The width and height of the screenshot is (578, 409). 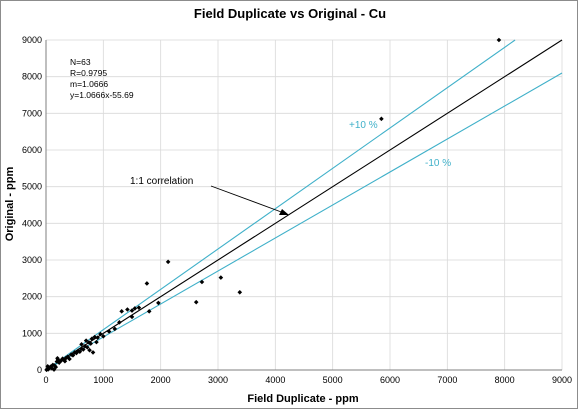 What do you see at coordinates (218, 380) in the screenshot?
I see `x-tick-label: 3000` at bounding box center [218, 380].